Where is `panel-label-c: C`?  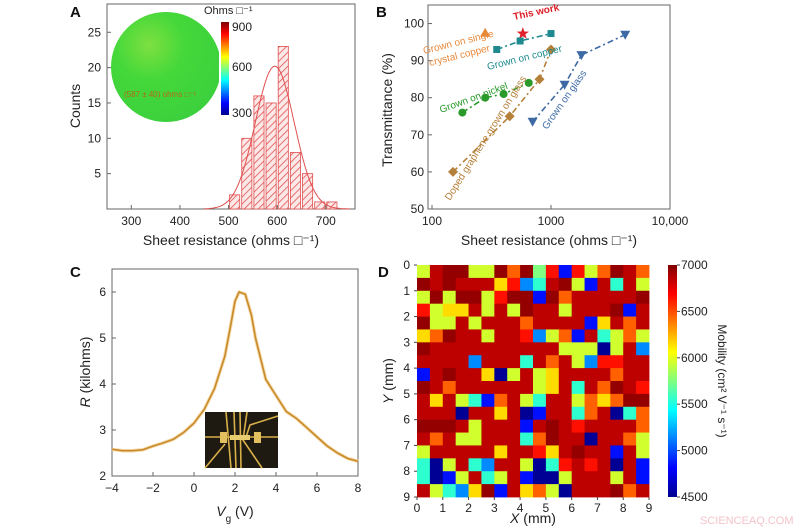
panel-label-c: C is located at coordinates (75, 272).